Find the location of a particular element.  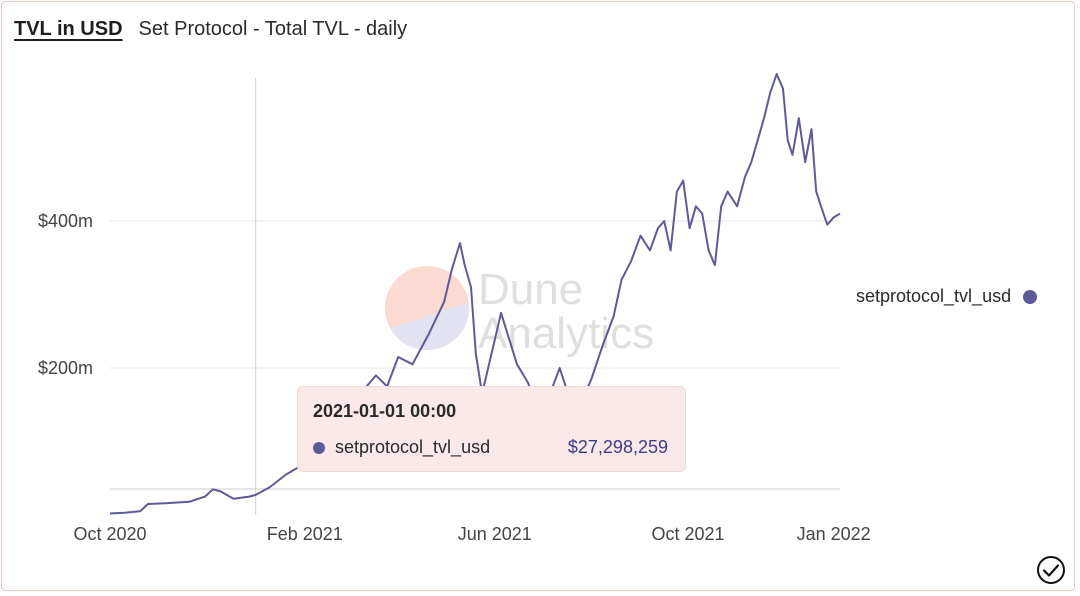

y-tick-label: $400m is located at coordinates (65, 221).